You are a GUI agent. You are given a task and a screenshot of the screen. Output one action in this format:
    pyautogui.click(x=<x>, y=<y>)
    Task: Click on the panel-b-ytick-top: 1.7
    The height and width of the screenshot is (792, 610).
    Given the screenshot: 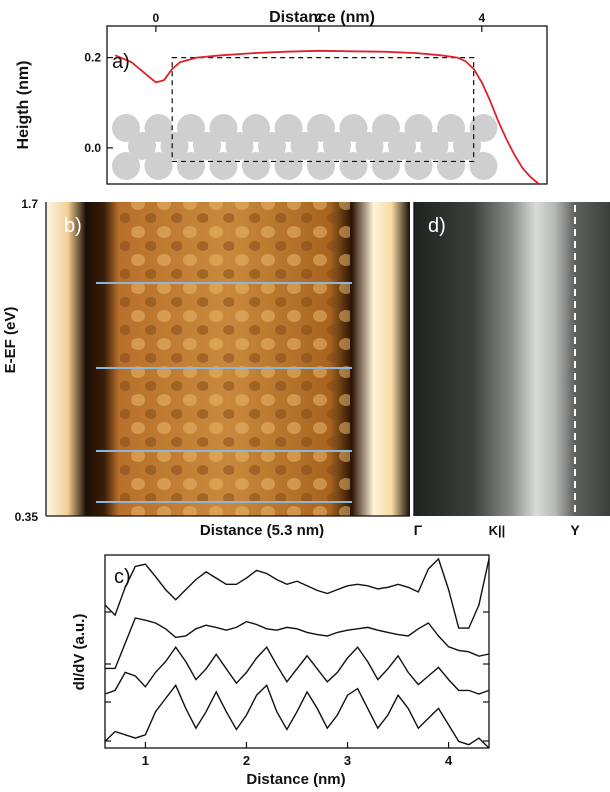 What is the action you would take?
    pyautogui.click(x=29, y=204)
    